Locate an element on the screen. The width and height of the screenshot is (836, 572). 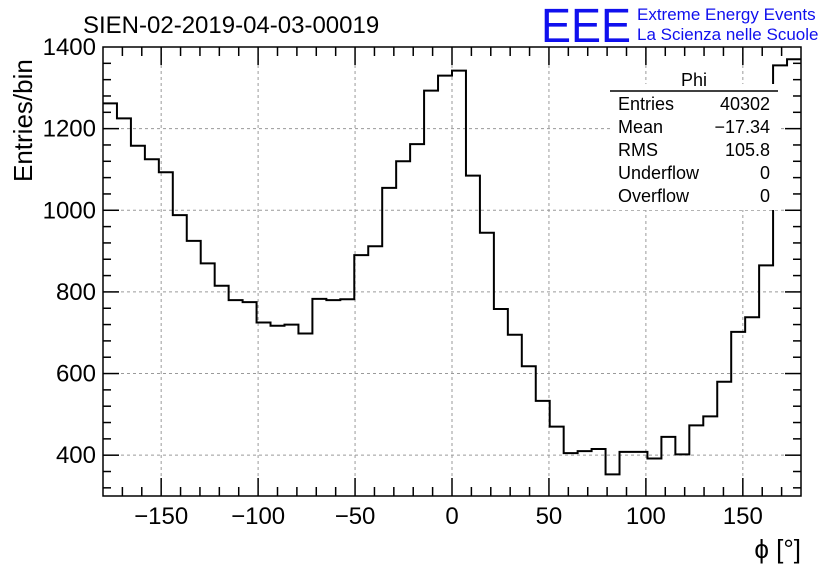
stats-title: Phi is located at coordinates (694, 80).